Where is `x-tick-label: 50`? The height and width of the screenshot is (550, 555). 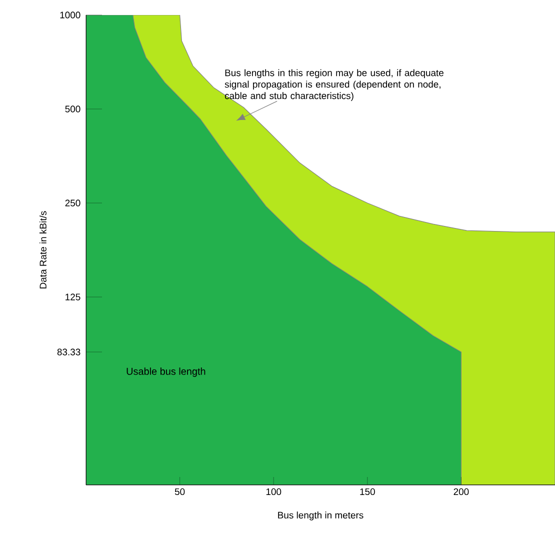
x-tick-label: 50 is located at coordinates (179, 492).